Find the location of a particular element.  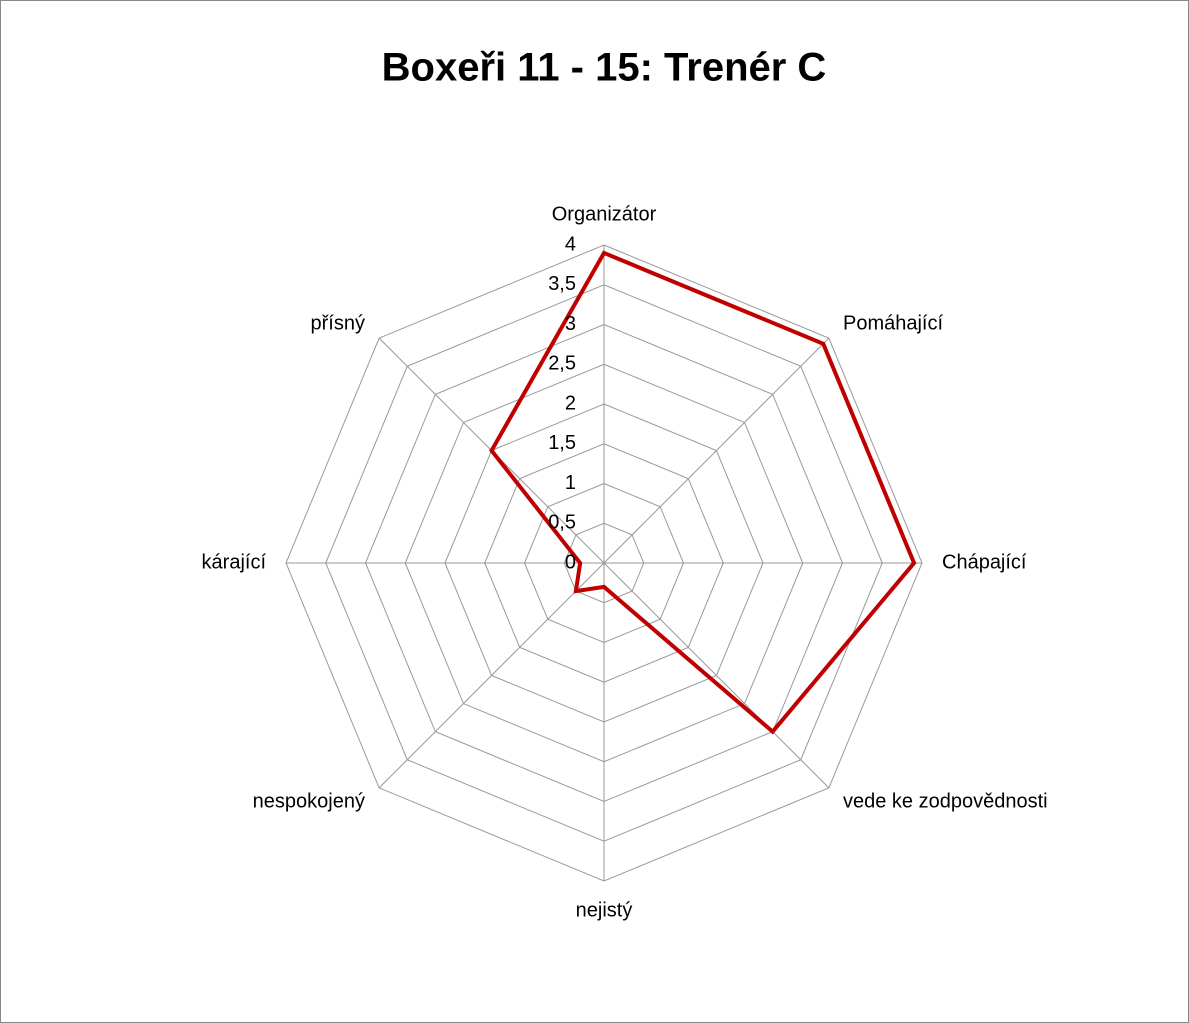

tick-label: 1 is located at coordinates (570, 483).